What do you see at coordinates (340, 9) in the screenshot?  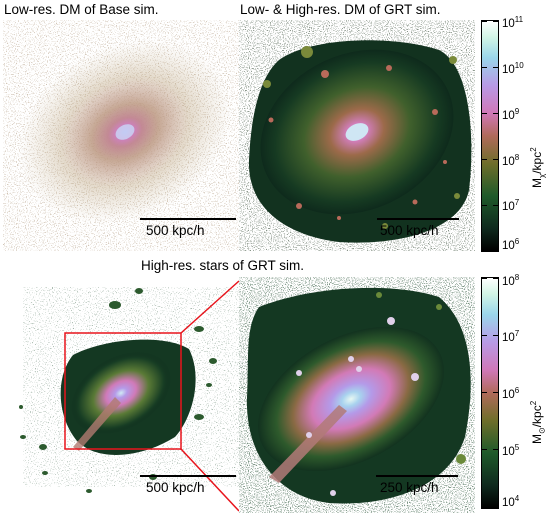 I see `top-right-panel-title: Low- & High-res. DM of GRT sim.` at bounding box center [340, 9].